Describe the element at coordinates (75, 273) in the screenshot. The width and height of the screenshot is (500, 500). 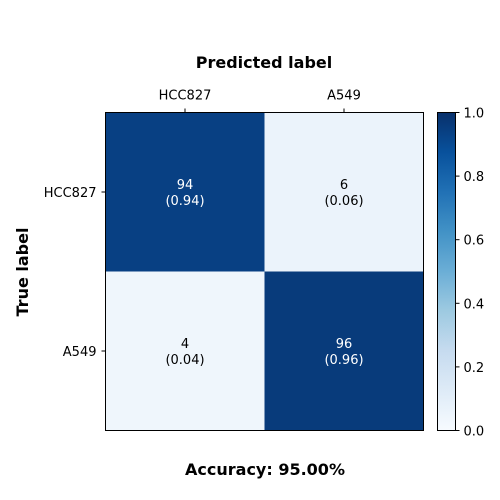
I see `y-tick-labels: HCC827 A549` at that location.